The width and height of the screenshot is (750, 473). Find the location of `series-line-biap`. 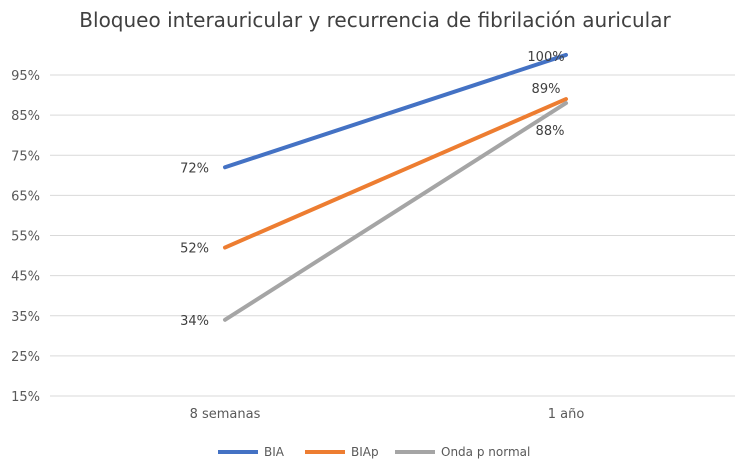

series-line-biap is located at coordinates (395, 173).